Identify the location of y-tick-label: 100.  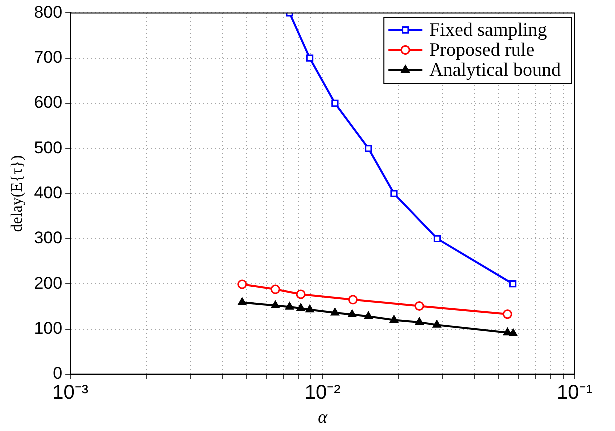
(48, 328).